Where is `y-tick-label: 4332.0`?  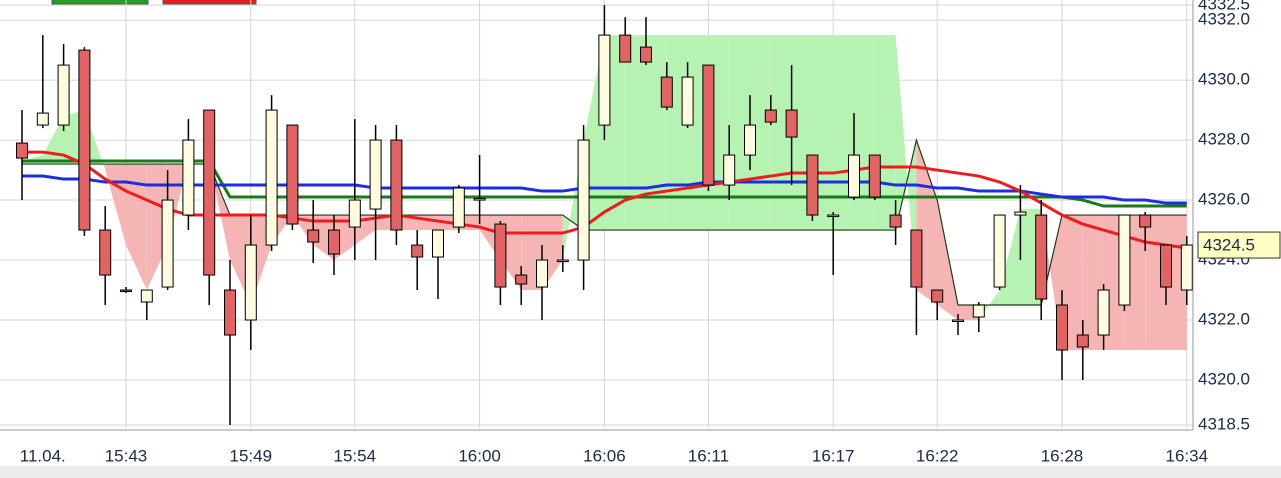 y-tick-label: 4332.0 is located at coordinates (1224, 19).